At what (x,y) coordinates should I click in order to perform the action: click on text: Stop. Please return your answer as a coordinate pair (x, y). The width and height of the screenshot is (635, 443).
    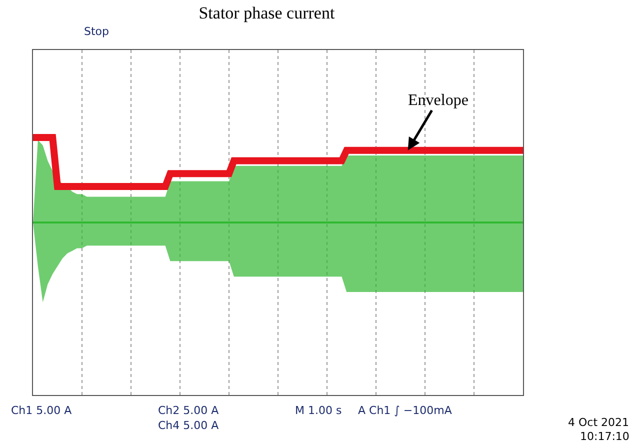
    Looking at the image, I should click on (97, 31).